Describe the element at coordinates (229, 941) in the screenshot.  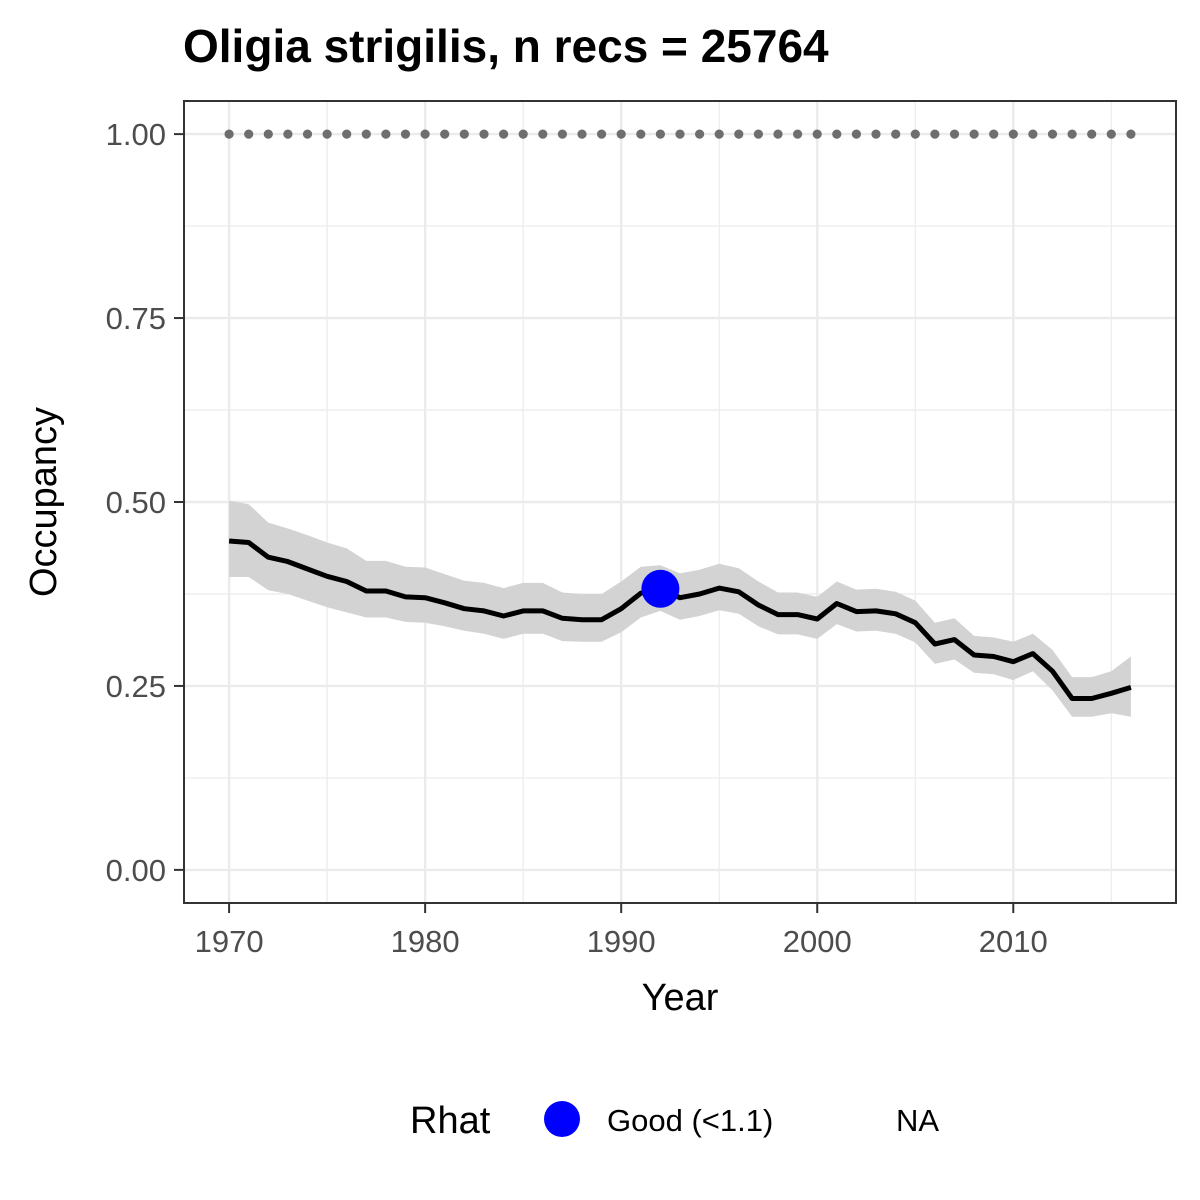
I see `x-tick-label: 1970` at that location.